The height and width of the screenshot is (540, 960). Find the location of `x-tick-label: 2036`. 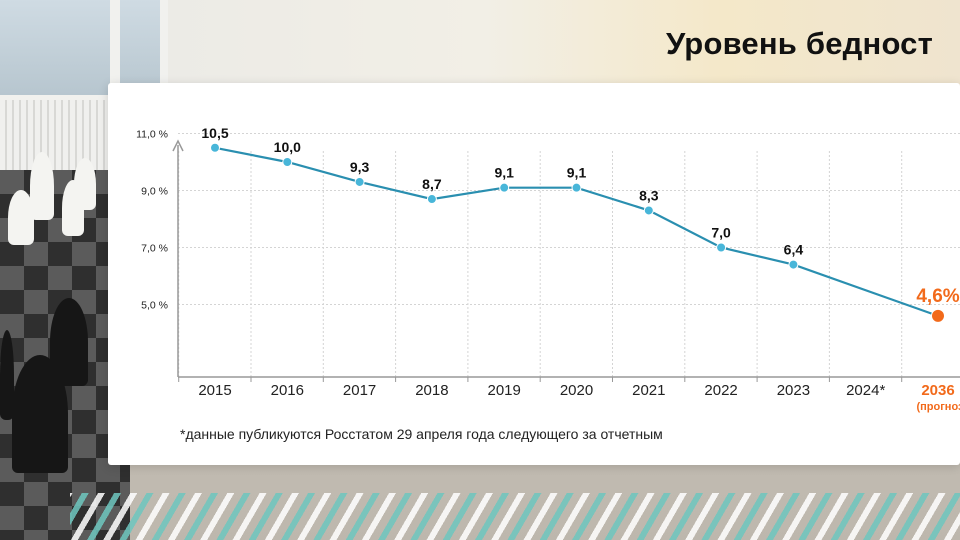

x-tick-label: 2036 is located at coordinates (937, 390).